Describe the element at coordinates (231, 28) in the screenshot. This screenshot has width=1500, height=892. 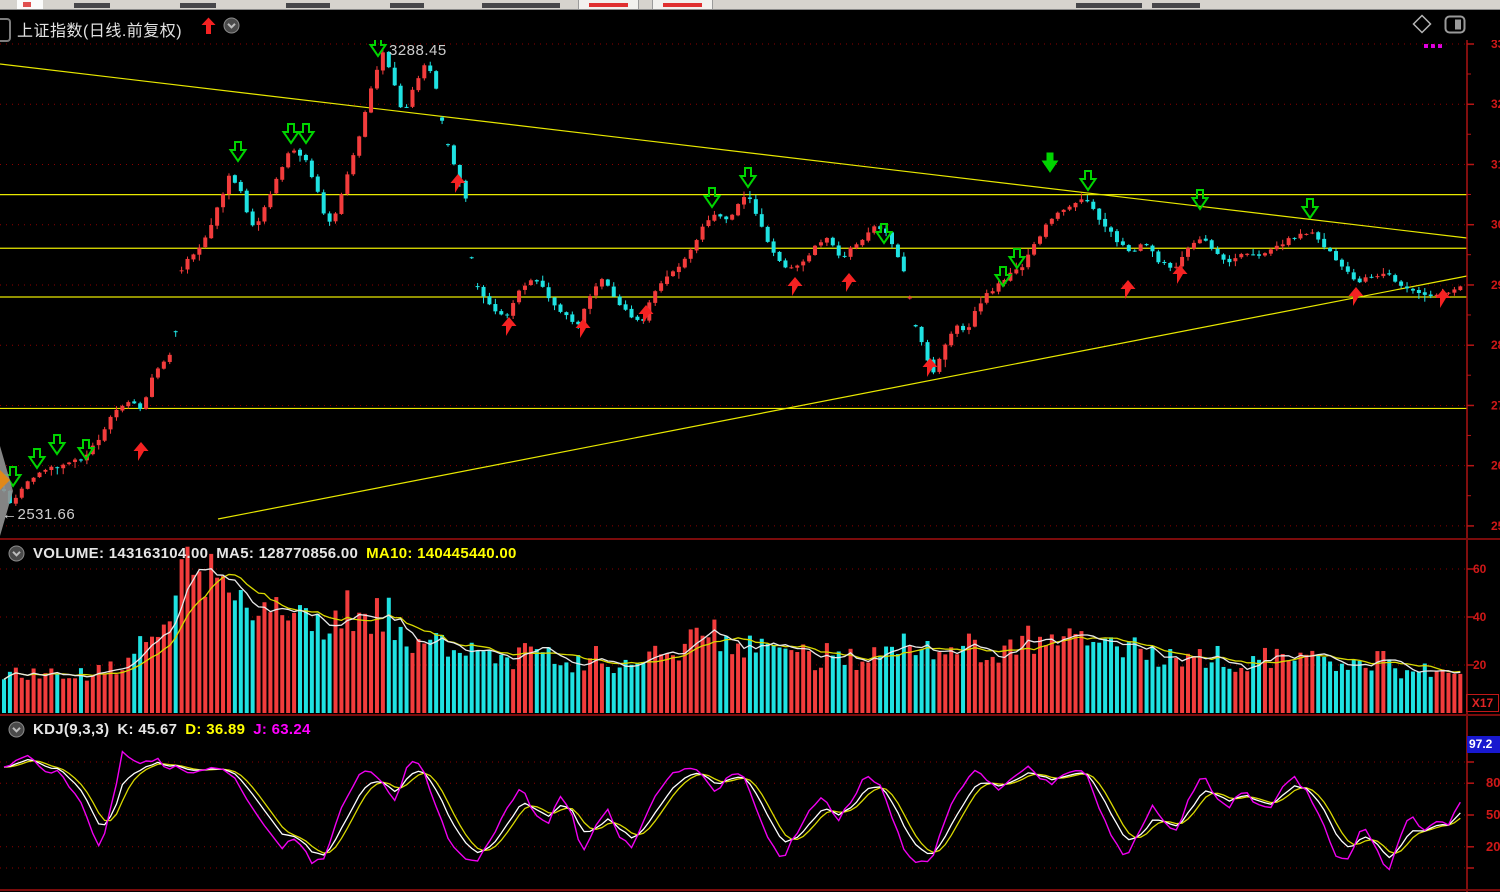
I see `collapse-main-chevron-icon` at that location.